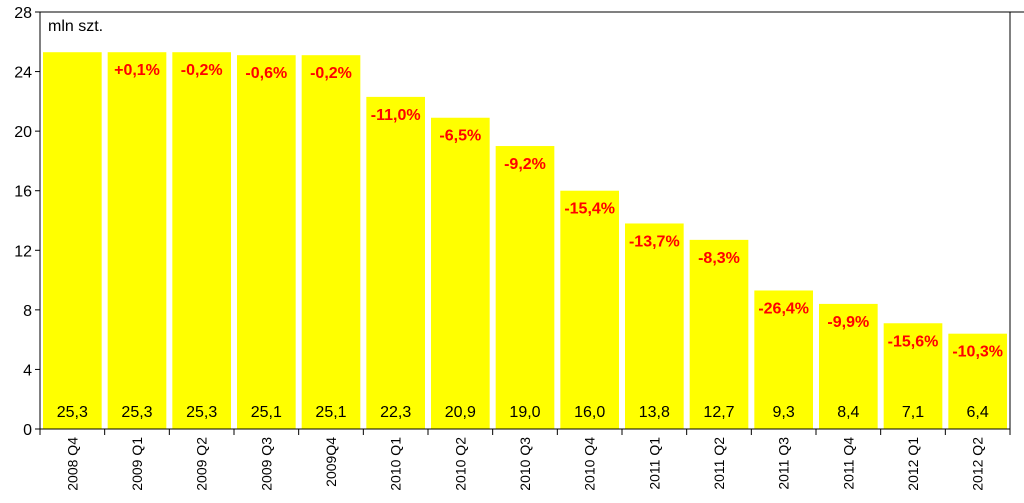 The width and height of the screenshot is (1024, 503). Describe the element at coordinates (718, 412) in the screenshot. I see `bar-value-label: 12,7` at that location.